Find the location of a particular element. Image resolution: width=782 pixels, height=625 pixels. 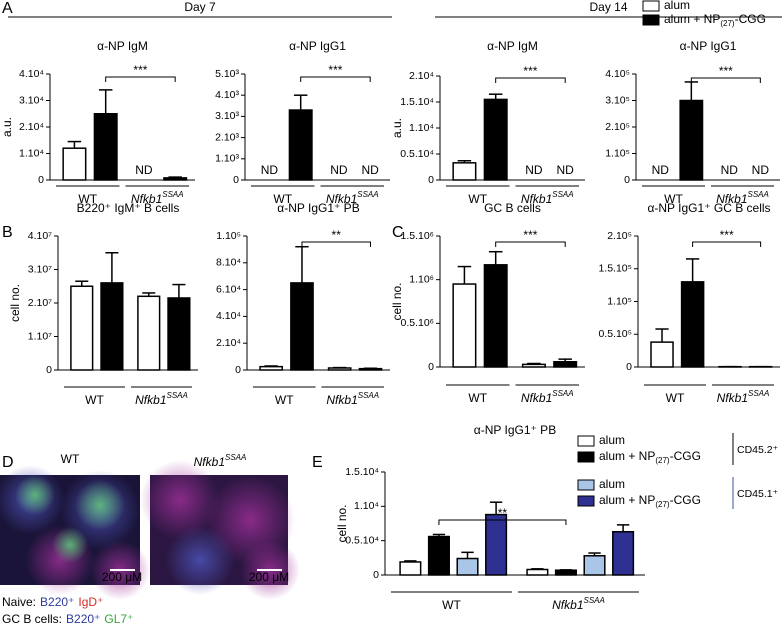

y-tick-label: 4.10⁴ is located at coordinates (228, 316).